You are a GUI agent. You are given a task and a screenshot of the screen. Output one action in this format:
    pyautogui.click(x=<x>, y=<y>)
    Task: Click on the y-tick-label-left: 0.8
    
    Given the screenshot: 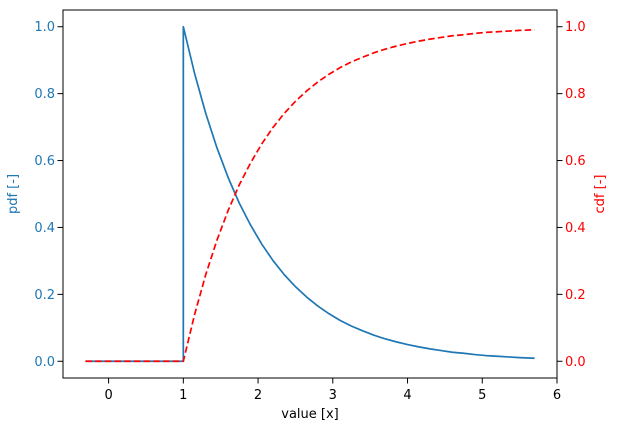 What is the action you would take?
    pyautogui.click(x=44, y=94)
    